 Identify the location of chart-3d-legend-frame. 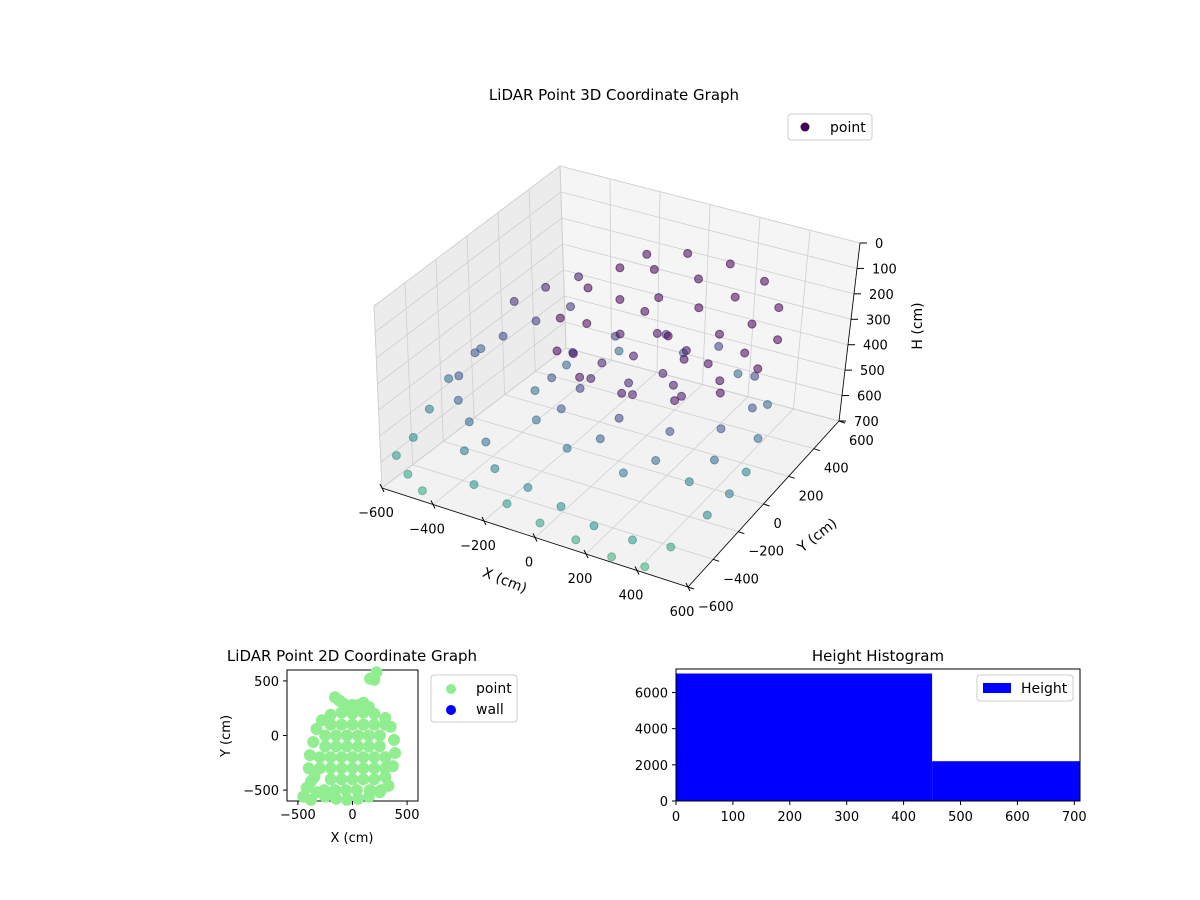
(830, 127).